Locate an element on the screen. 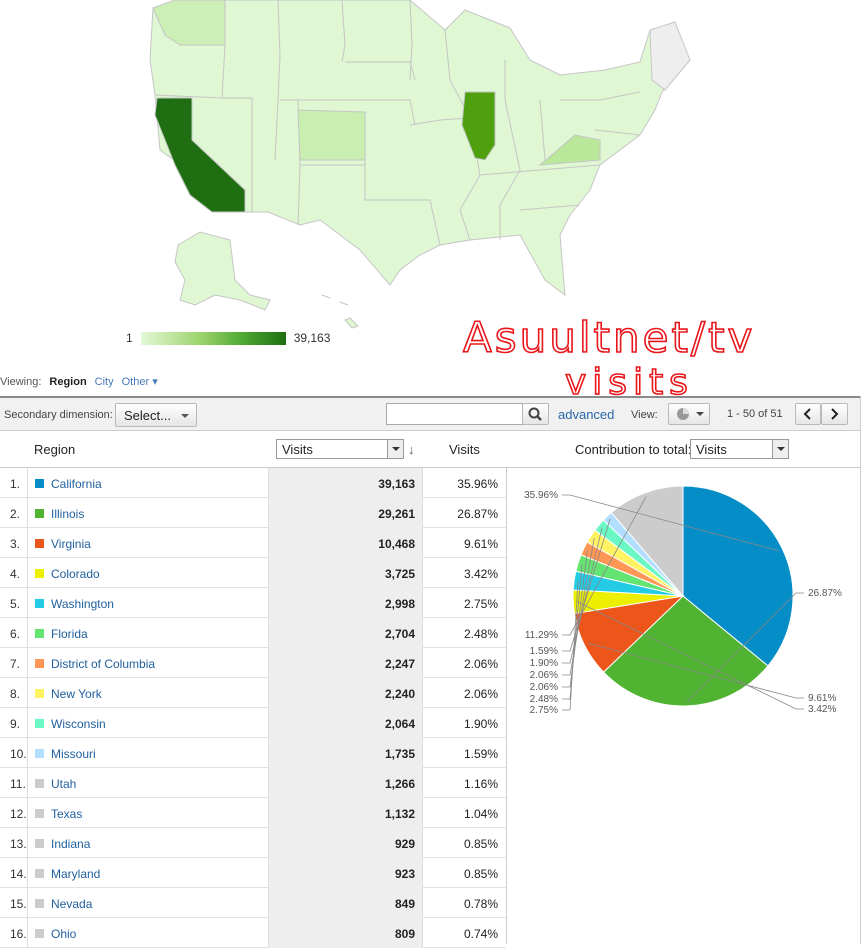 Image resolution: width=861 pixels, height=948 pixels. row-number: 12. is located at coordinates (14, 813).